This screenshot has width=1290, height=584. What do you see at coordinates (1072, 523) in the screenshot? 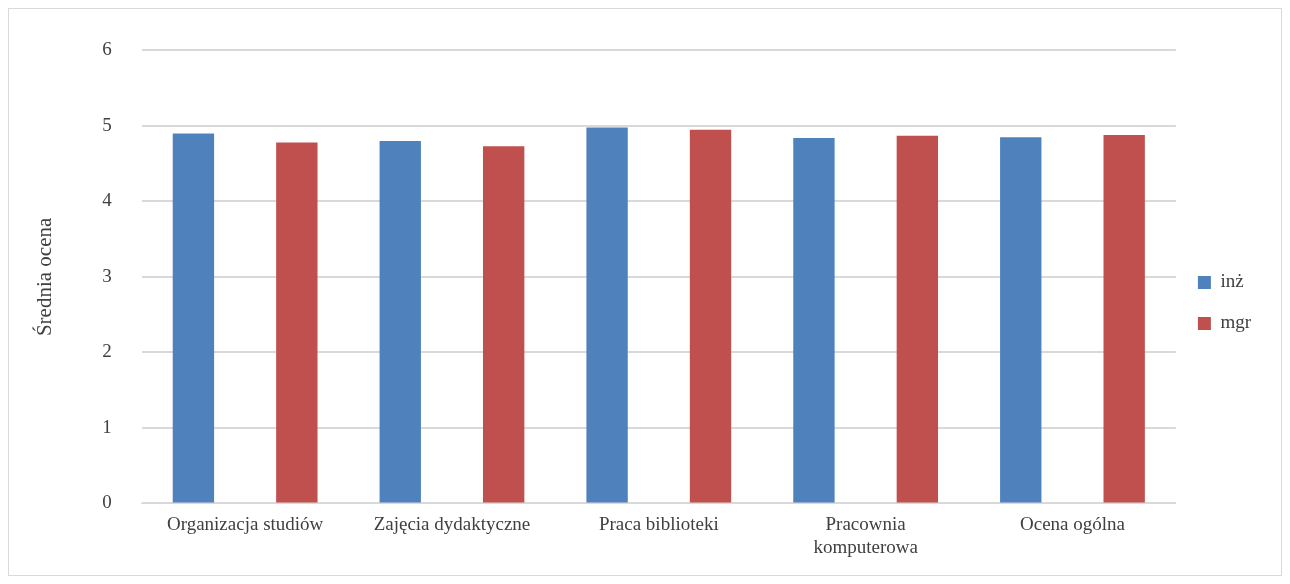
I see `x-tick-label: Ocena ogólna` at bounding box center [1072, 523].